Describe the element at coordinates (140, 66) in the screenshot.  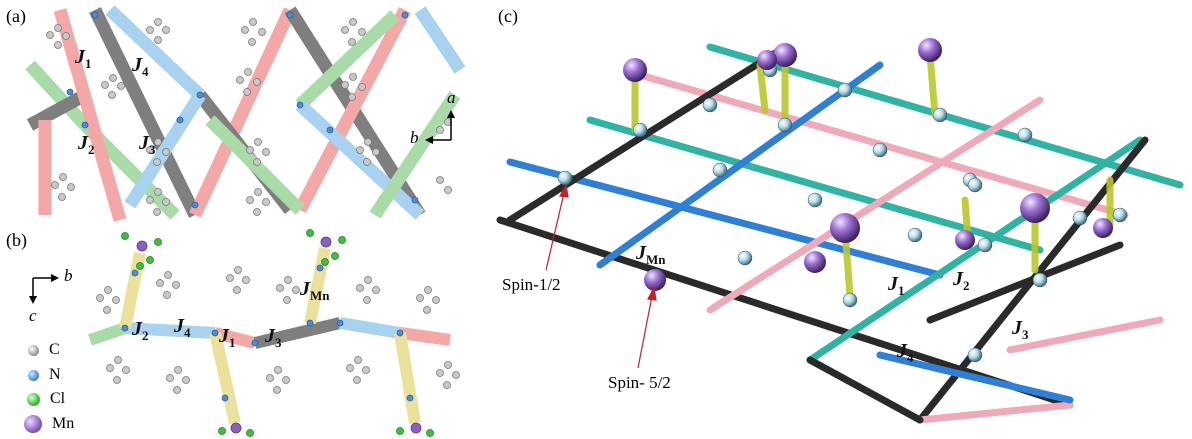
I see `j4-label-a: J4` at that location.